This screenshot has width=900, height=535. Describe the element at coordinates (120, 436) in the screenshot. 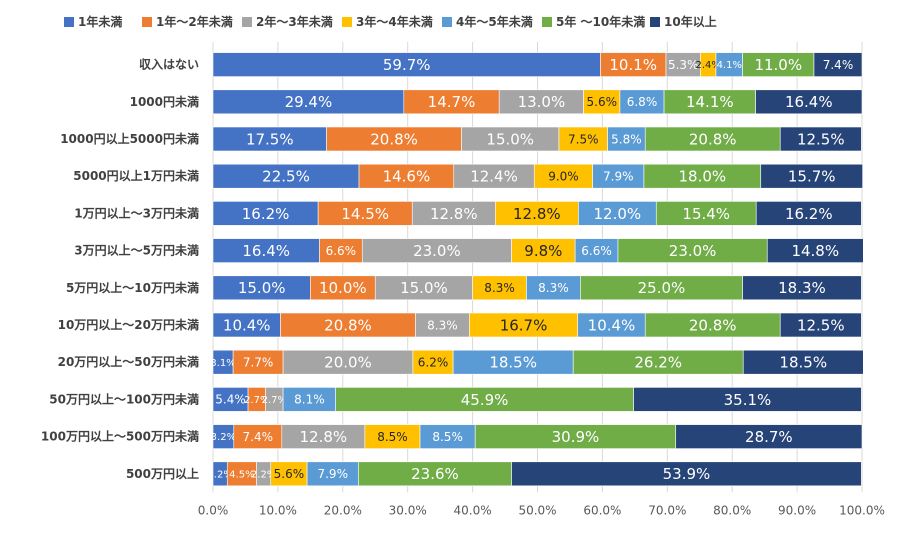

I see `category-label: 100万円以上～500万円未満` at that location.